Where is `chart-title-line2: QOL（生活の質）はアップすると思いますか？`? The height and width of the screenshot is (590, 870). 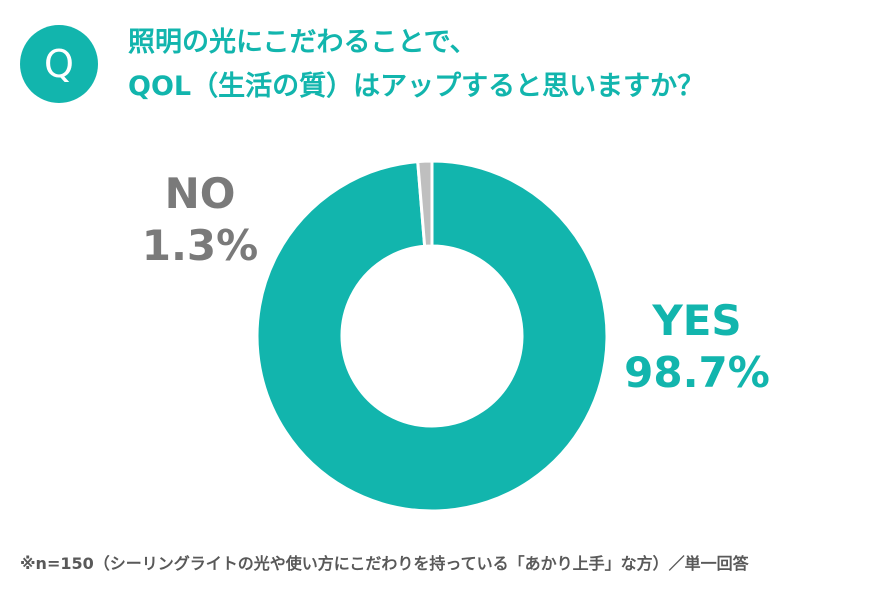 chart-title-line2: QOL（生活の質）はアップすると思いますか？ is located at coordinates (416, 86).